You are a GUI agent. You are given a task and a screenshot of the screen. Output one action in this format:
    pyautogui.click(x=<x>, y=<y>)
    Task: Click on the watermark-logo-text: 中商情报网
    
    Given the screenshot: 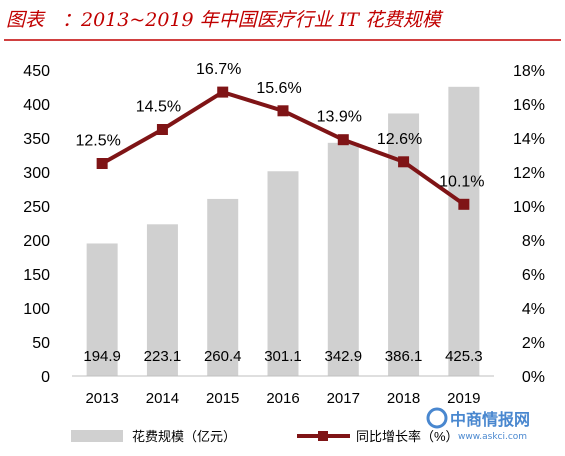 What is the action you would take?
    pyautogui.click(x=490, y=419)
    